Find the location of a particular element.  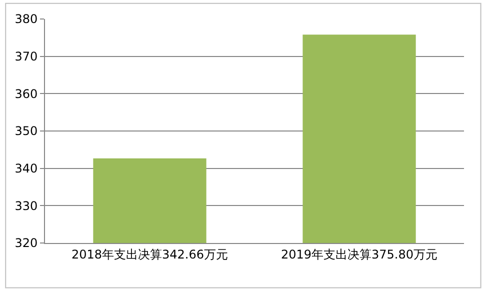

x-tick-label: 2018年支出决算342.66万元 is located at coordinates (149, 254).